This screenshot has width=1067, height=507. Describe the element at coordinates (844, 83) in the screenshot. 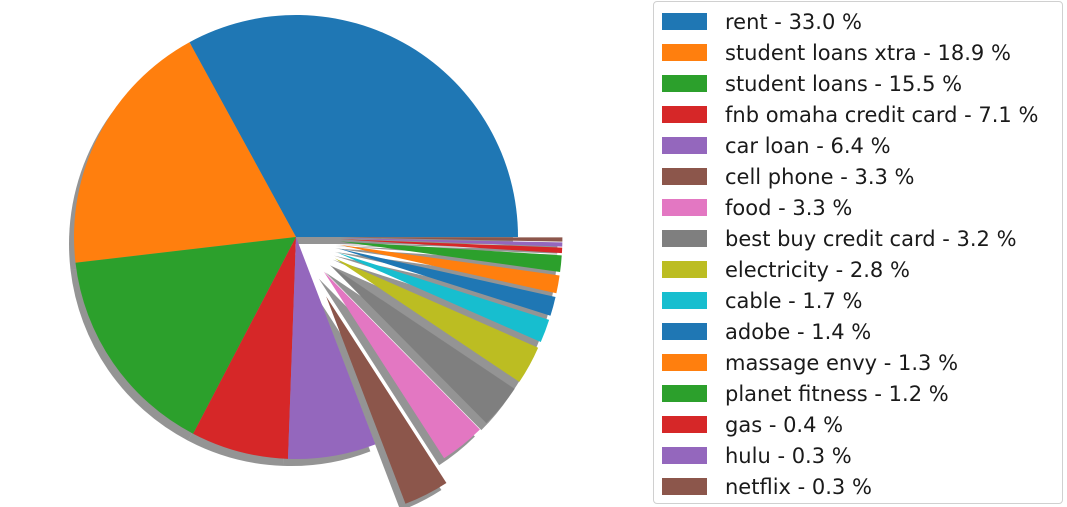

I see `legend-label: student loans - 15.5 %` at that location.